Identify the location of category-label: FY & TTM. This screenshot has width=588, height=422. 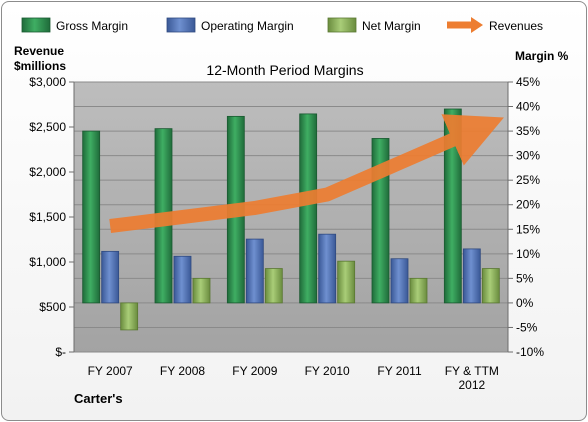
(472, 371).